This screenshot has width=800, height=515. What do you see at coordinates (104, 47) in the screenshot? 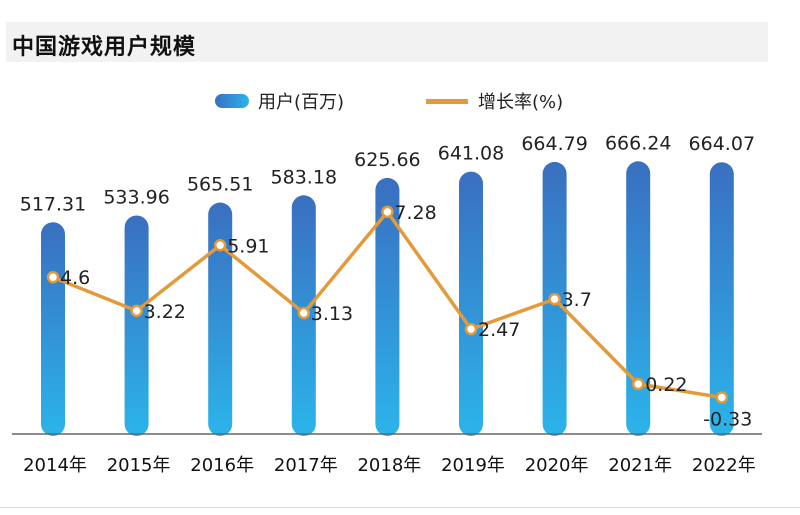
I see `page-title: 中国游戏用户规模` at bounding box center [104, 47].